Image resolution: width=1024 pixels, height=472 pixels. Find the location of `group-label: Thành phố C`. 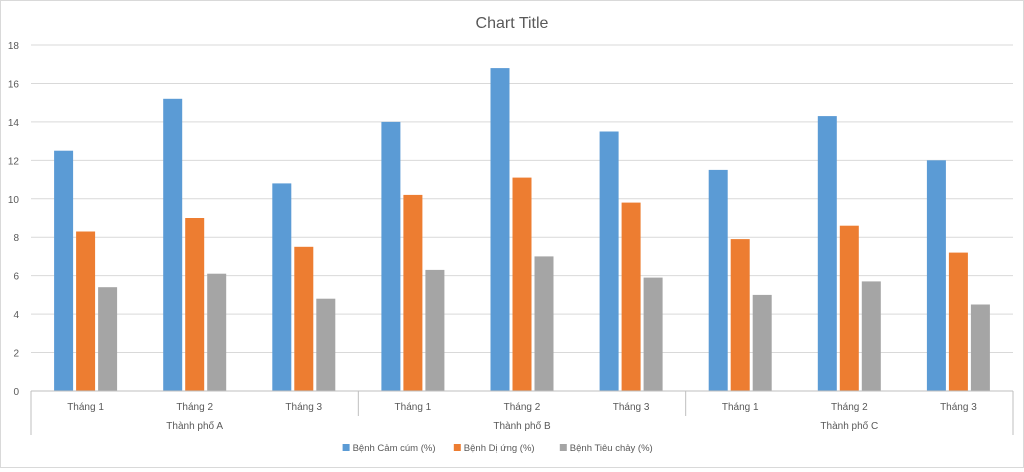

group-label: Thành phố C is located at coordinates (849, 426).